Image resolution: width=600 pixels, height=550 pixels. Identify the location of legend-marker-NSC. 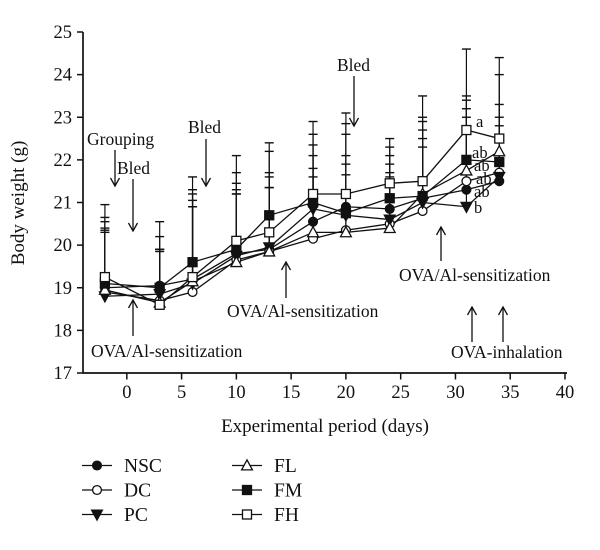
(97, 465).